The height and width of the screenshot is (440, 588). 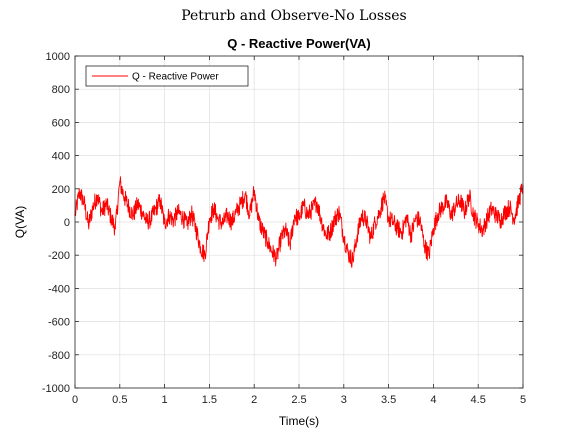 I want to click on x-tick-label: 1.5, so click(x=209, y=400).